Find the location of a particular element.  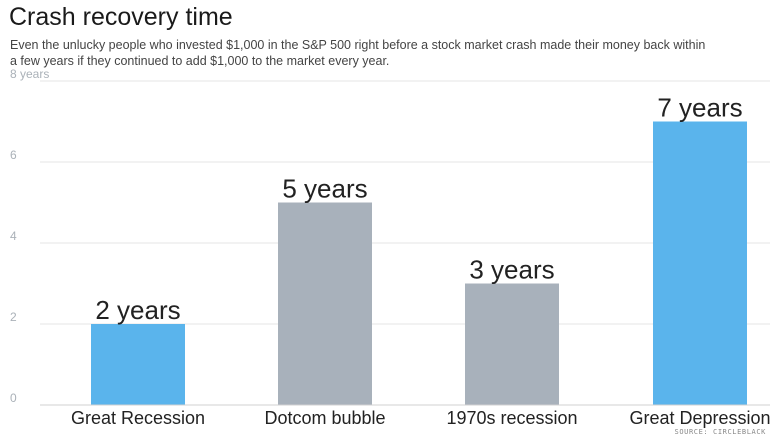

bar-value-label: 2 years is located at coordinates (137, 310).